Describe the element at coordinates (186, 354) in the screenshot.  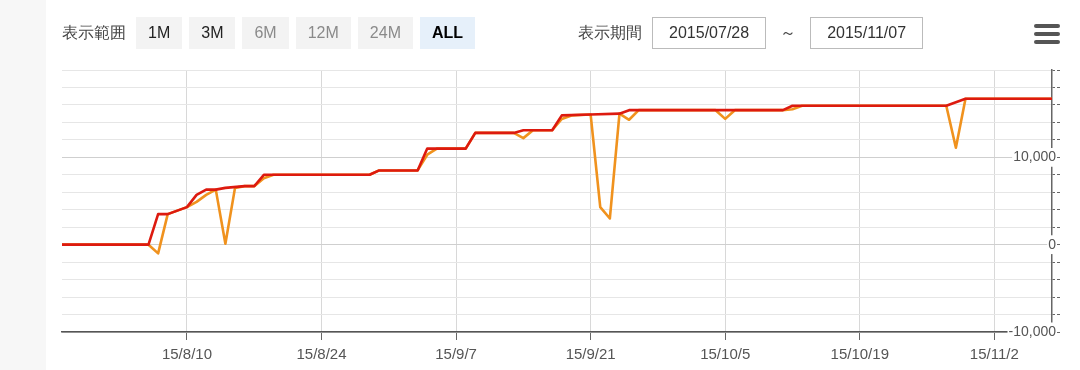
I see `x-tick-label: 15/8/10` at that location.